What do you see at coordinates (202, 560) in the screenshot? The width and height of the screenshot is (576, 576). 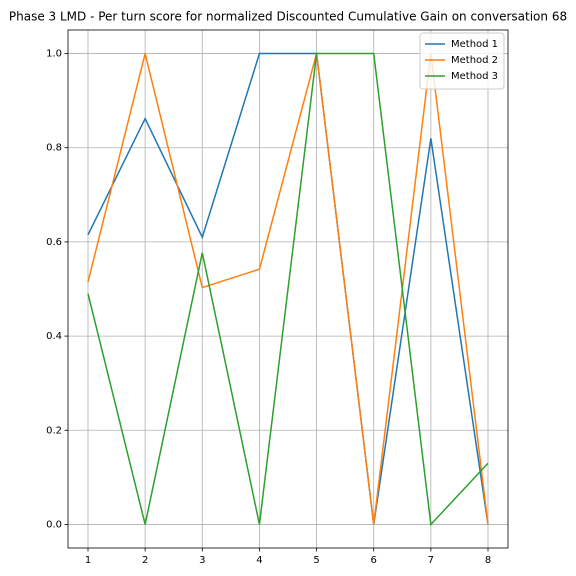 I see `x-tick-label: 3` at bounding box center [202, 560].